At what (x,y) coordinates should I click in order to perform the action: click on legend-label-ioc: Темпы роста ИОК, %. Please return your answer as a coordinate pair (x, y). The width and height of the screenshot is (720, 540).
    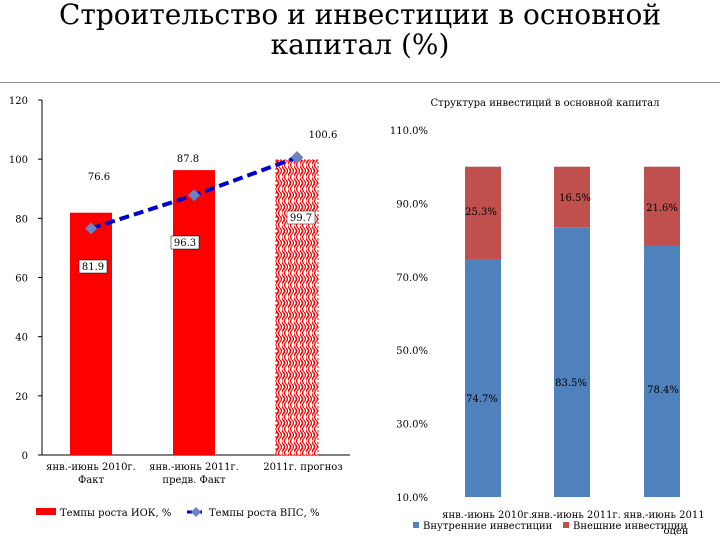
    Looking at the image, I should click on (115, 513).